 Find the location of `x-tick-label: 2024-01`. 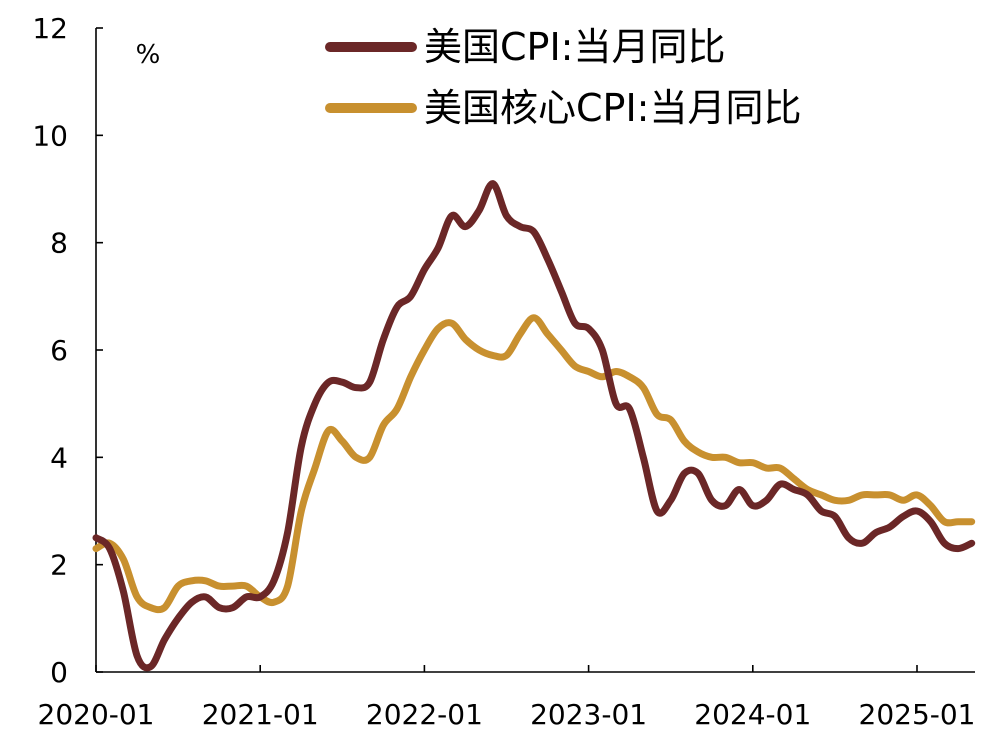

x-tick-label: 2024-01 is located at coordinates (752, 714).